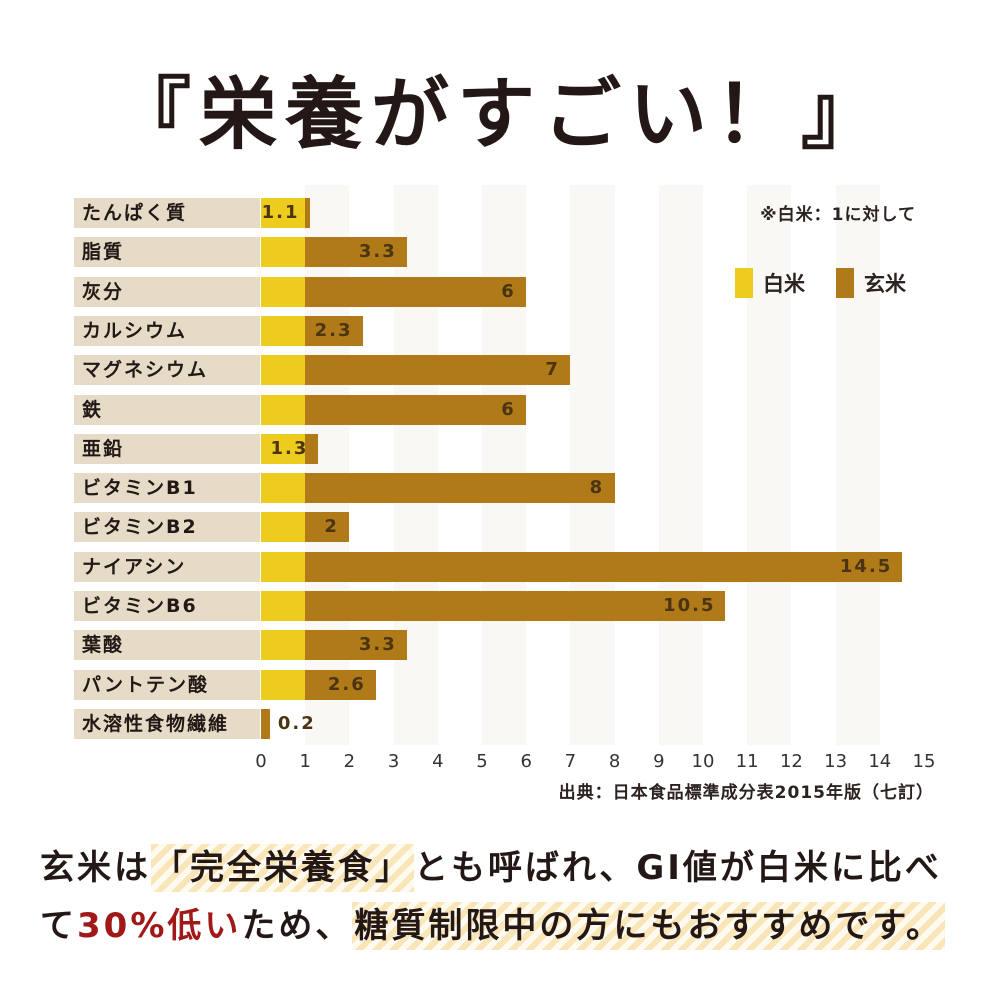  Describe the element at coordinates (296, 723) in the screenshot. I see `data-label: 0.2` at that location.